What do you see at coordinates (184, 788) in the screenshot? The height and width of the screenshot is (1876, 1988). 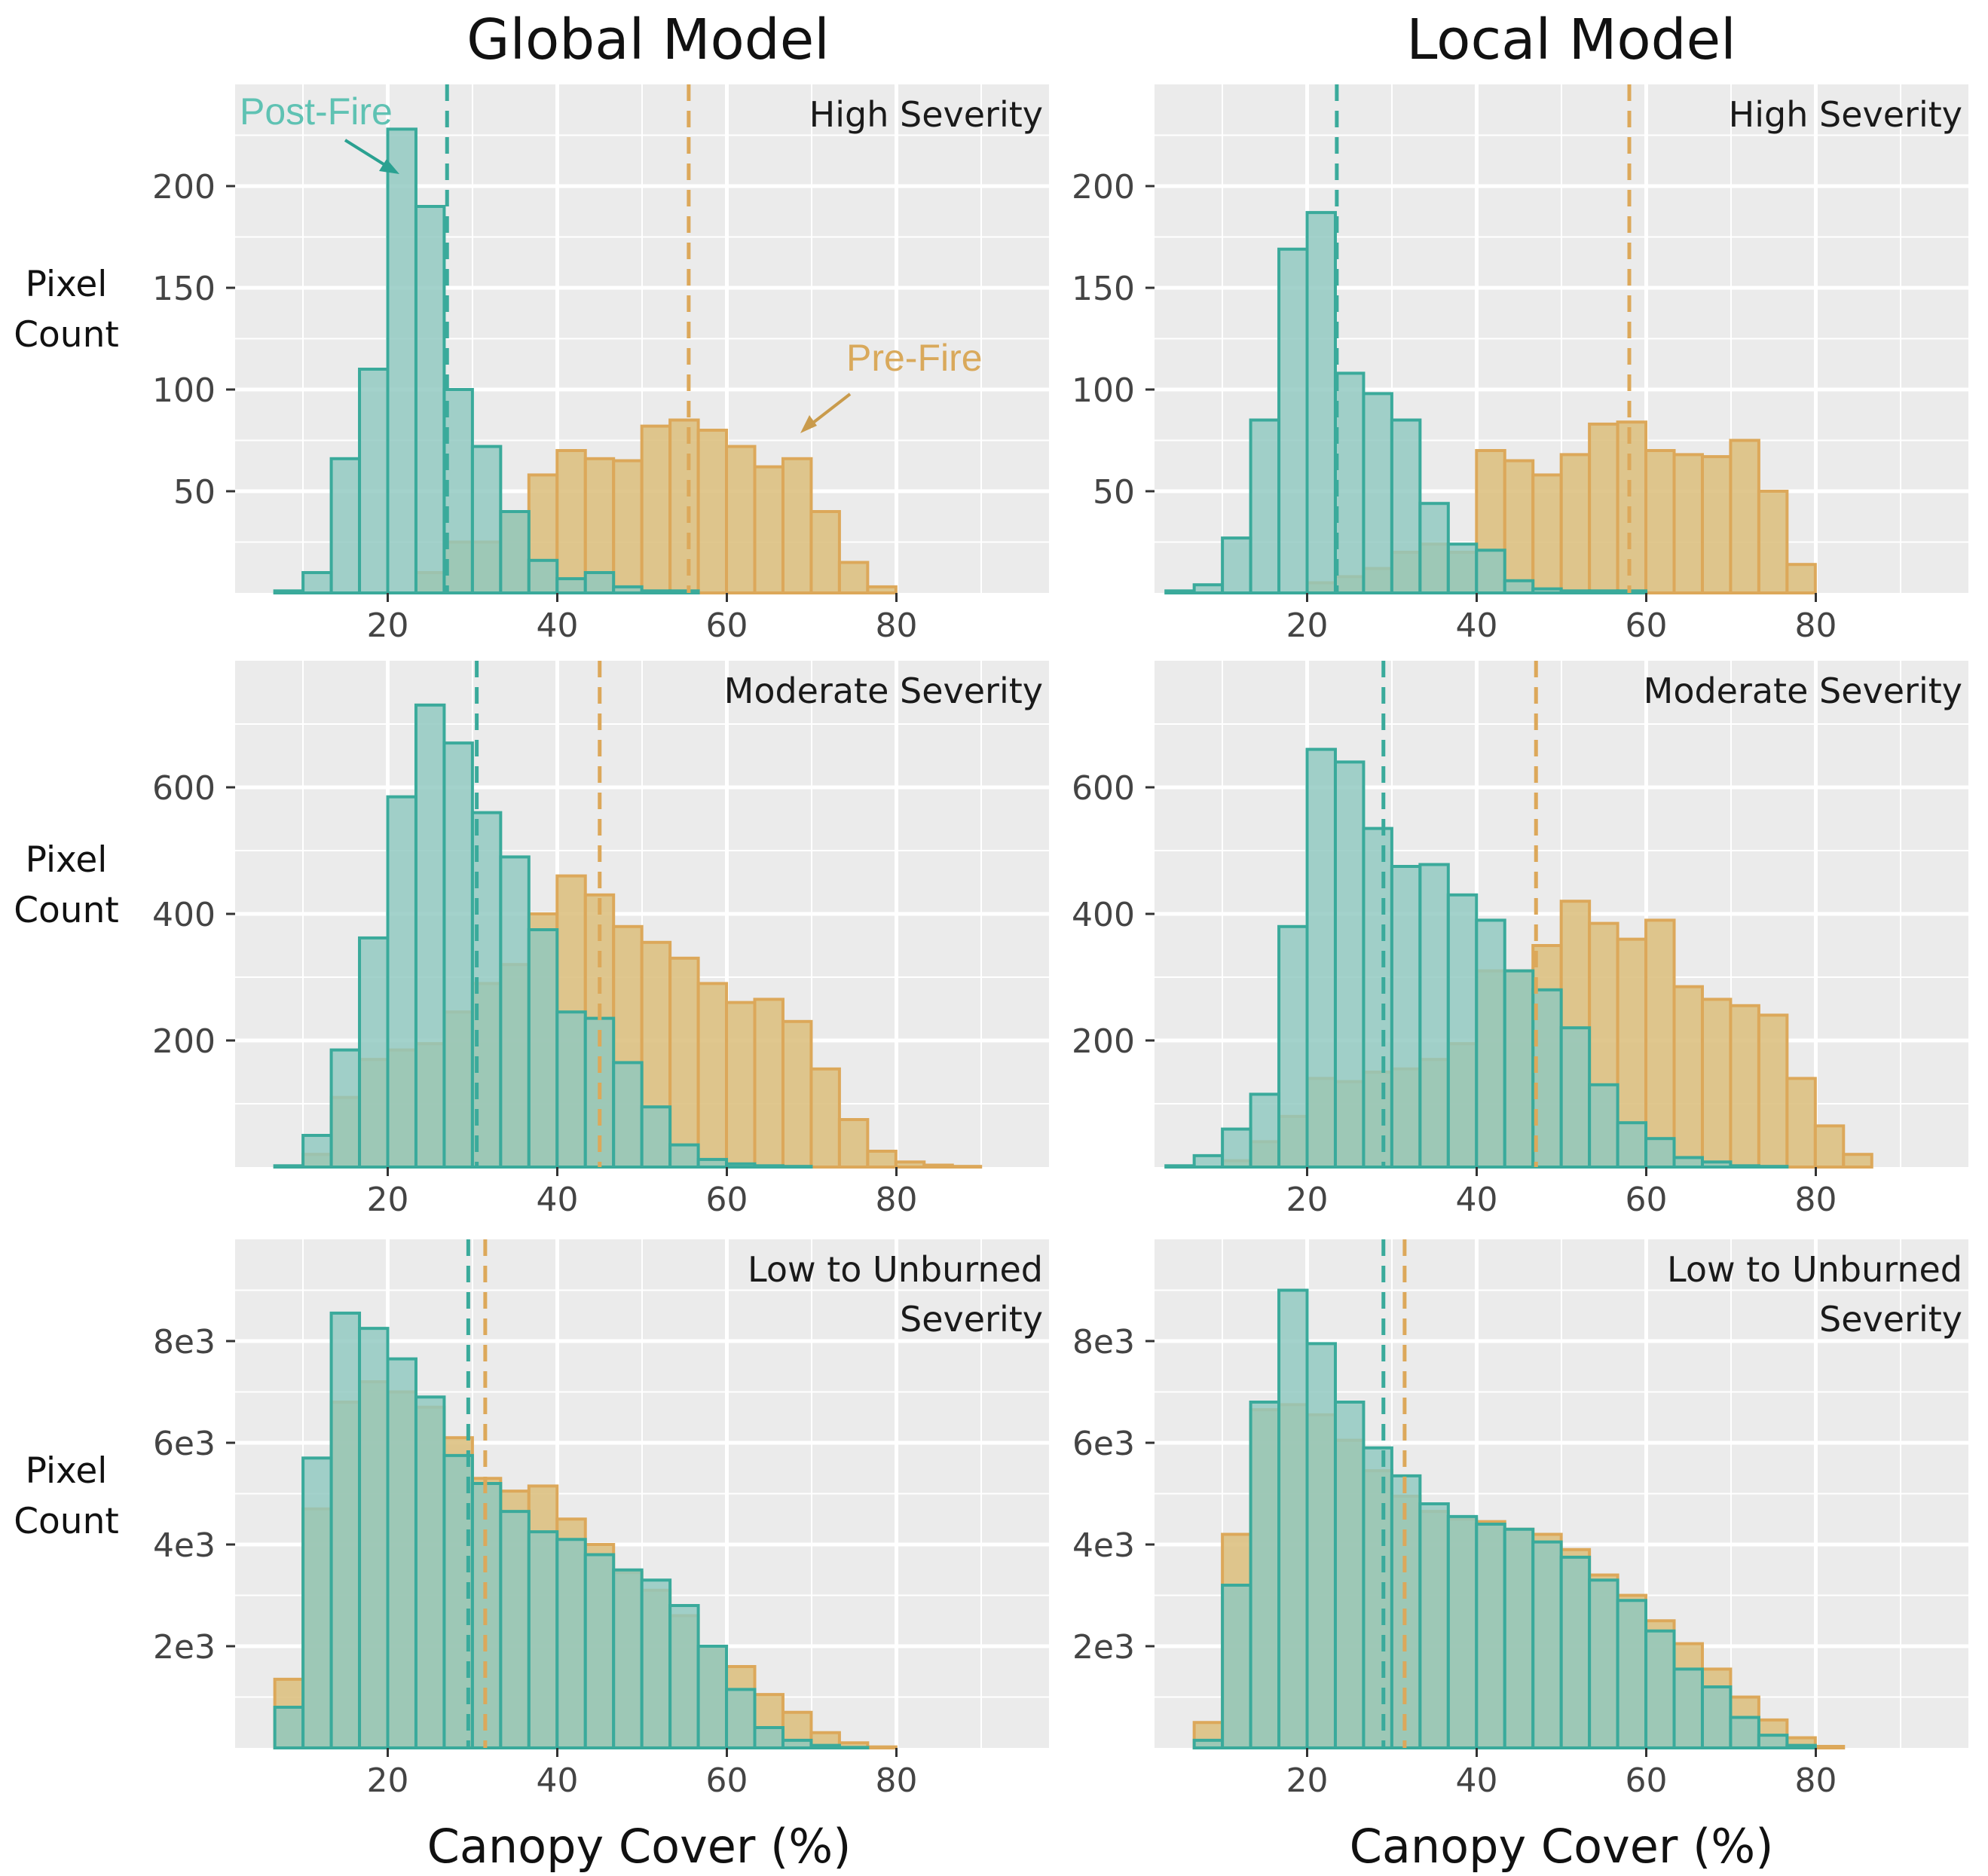 I see `y-tick-label: 600` at bounding box center [184, 788].